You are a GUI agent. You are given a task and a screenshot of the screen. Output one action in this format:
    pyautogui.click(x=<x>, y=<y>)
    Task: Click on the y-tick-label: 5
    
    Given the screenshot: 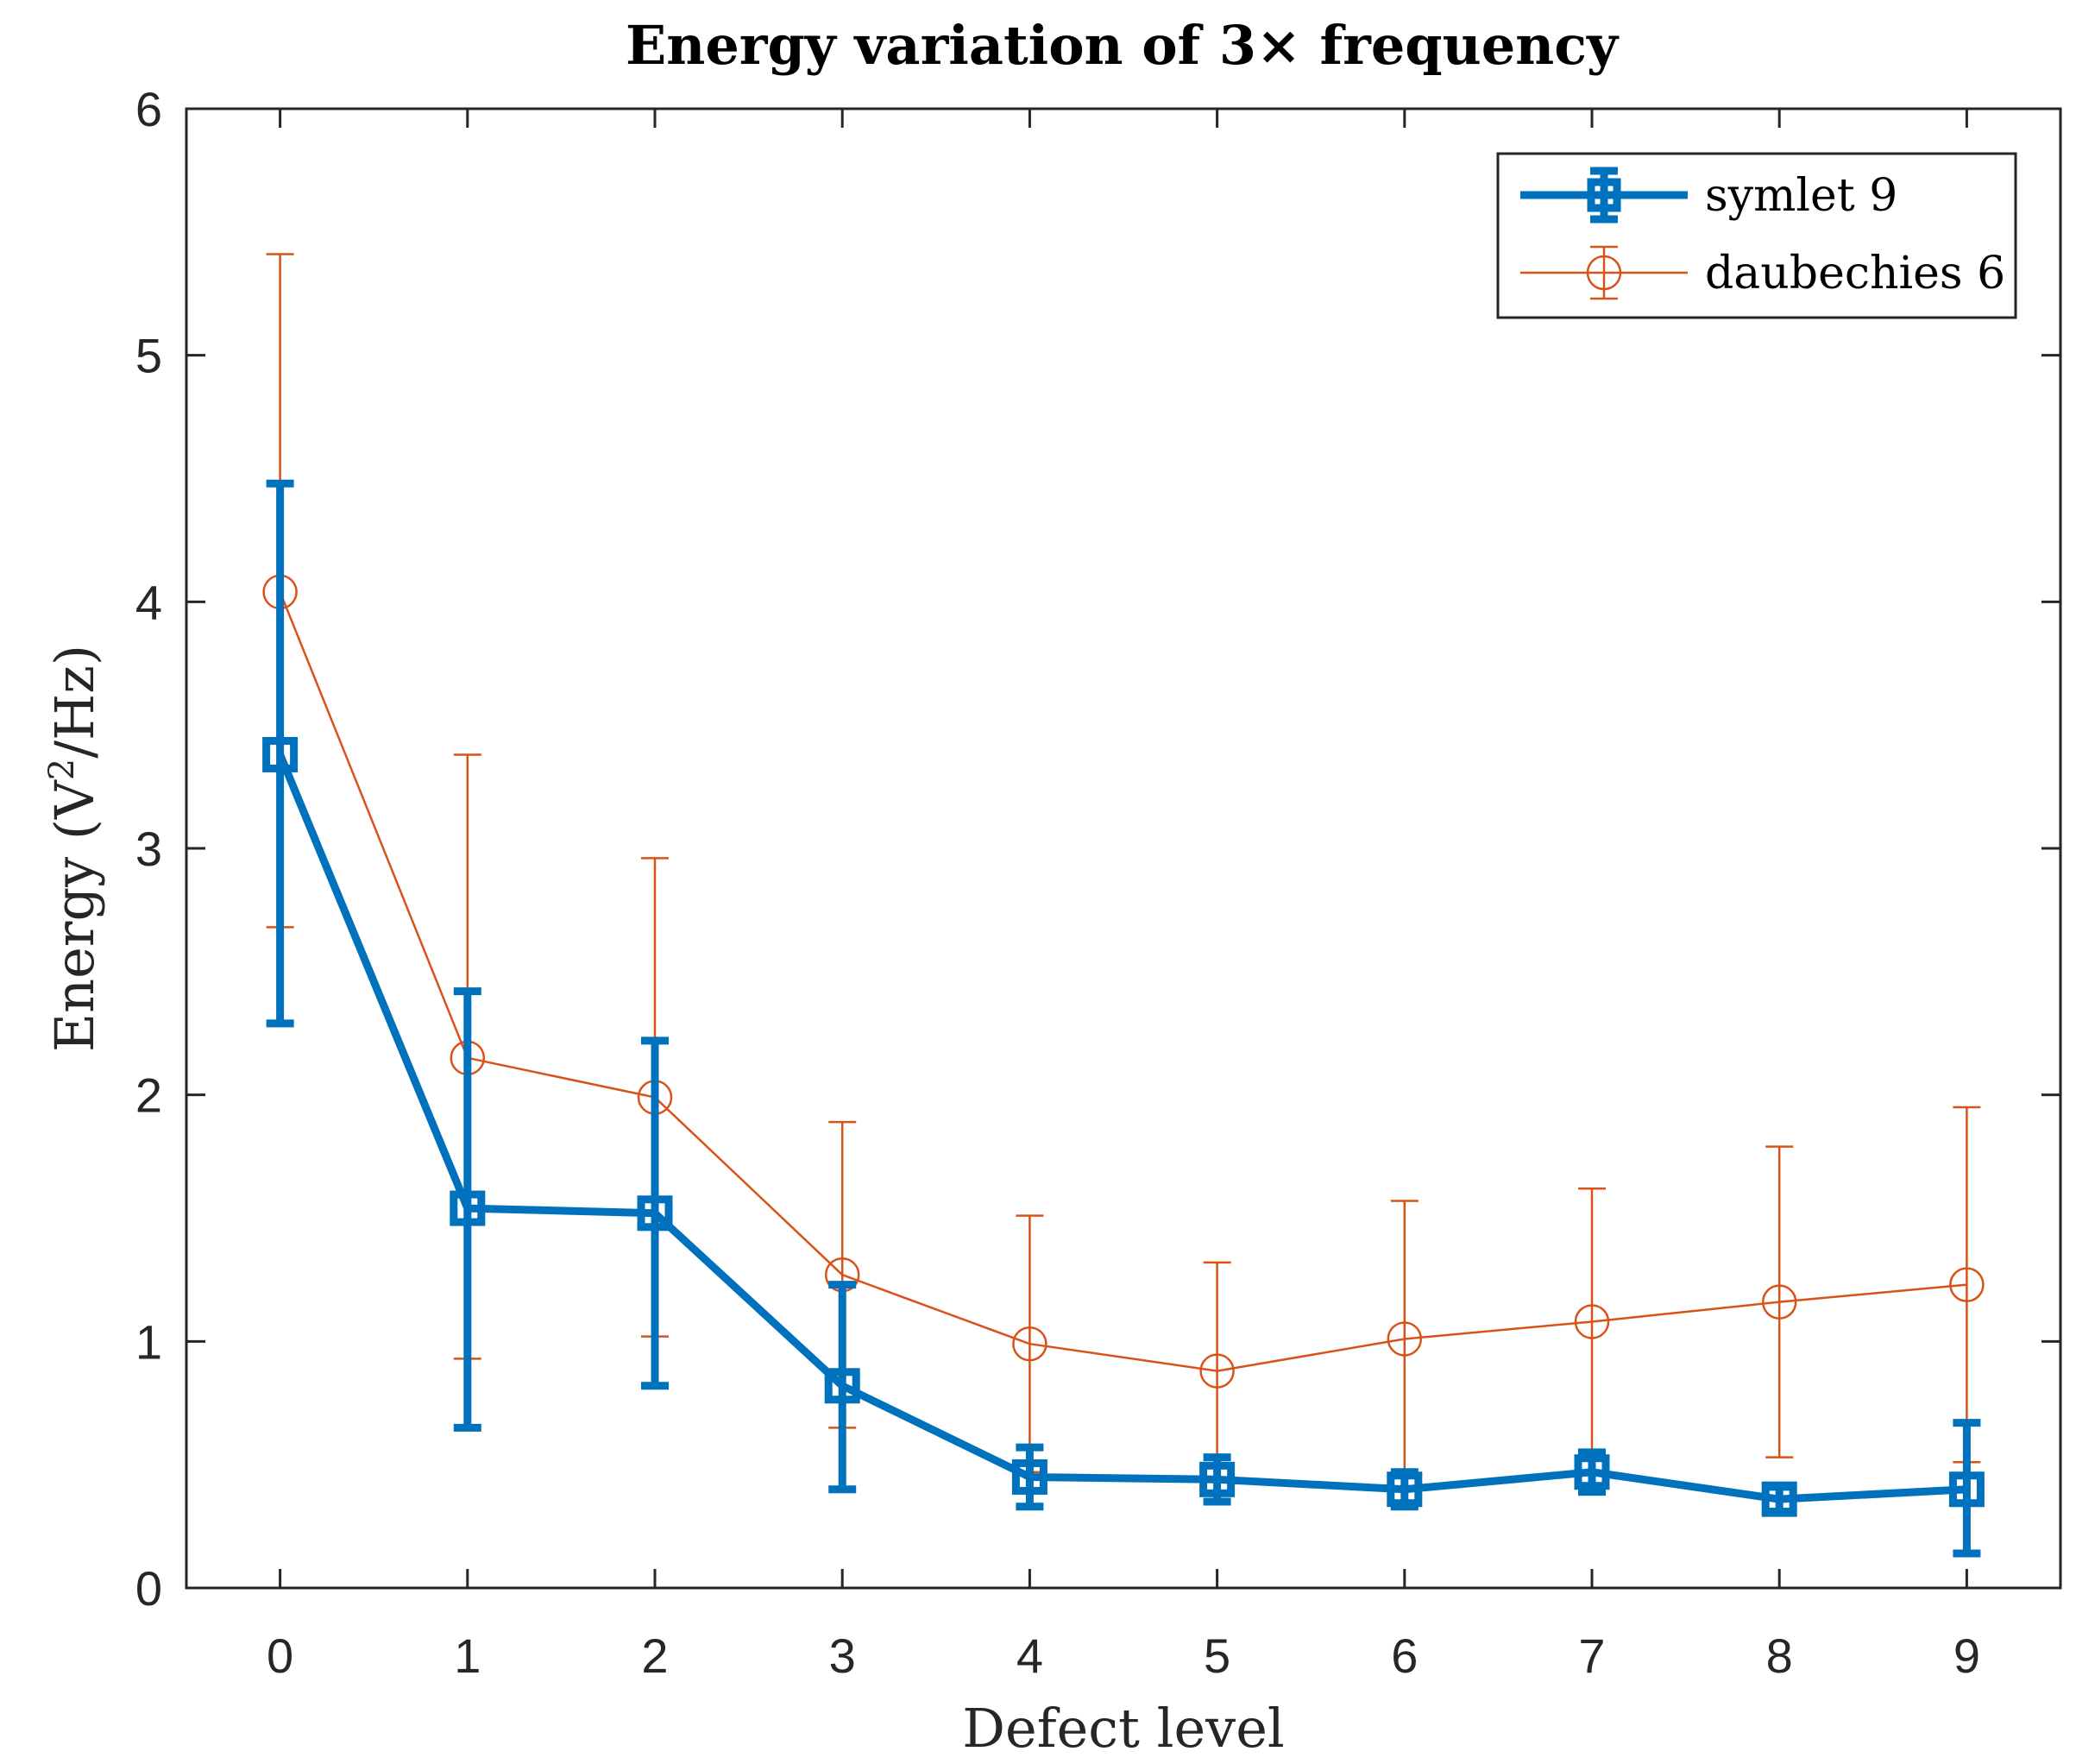 What is the action you would take?
    pyautogui.click(x=148, y=356)
    